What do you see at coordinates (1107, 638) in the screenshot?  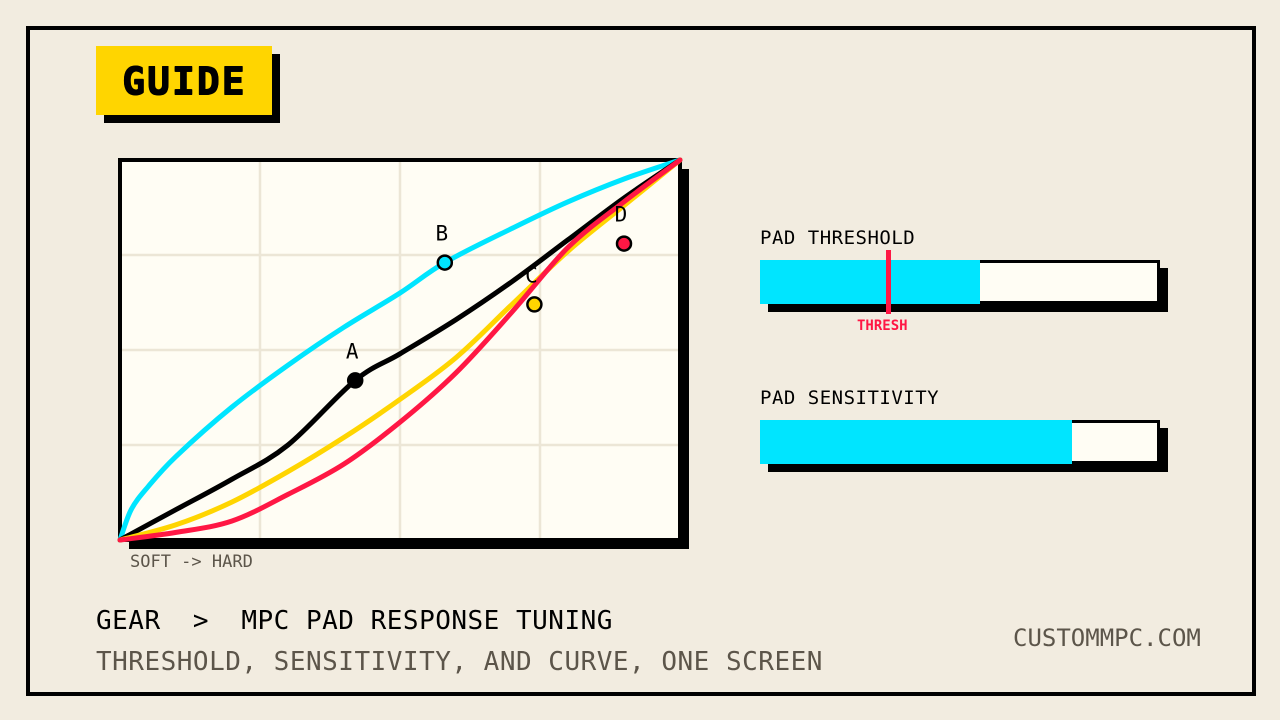 I see `site-link: CUSTOMMPC.COM` at bounding box center [1107, 638].